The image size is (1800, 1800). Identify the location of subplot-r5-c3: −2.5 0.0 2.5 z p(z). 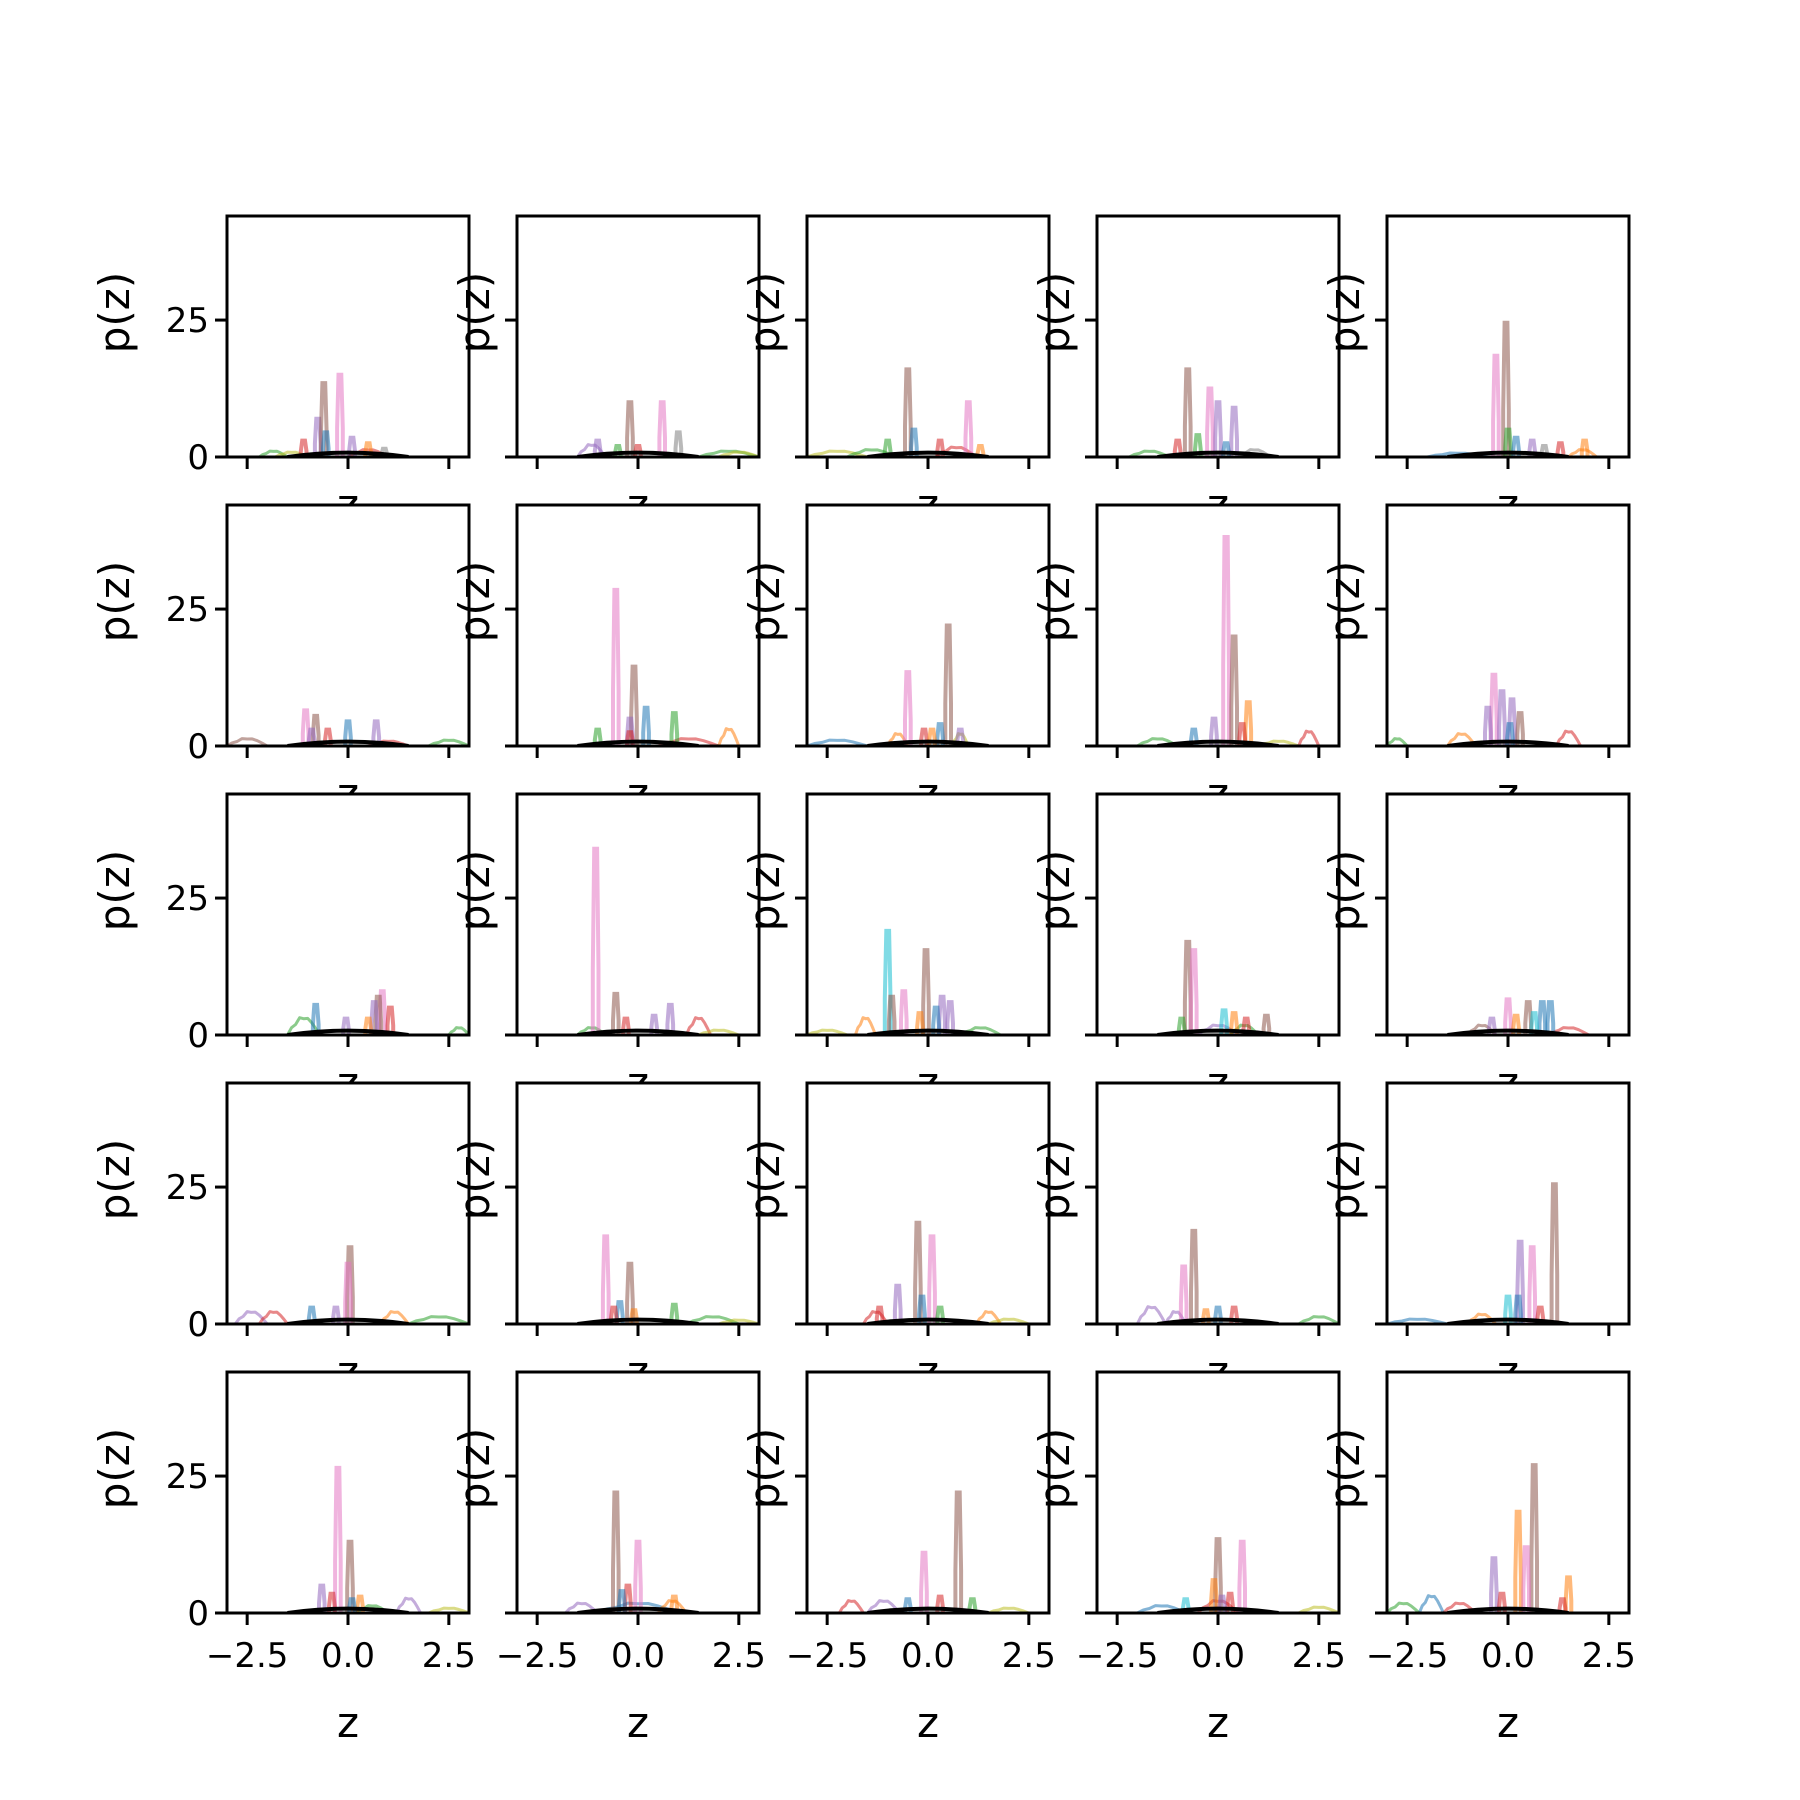
(898, 1558).